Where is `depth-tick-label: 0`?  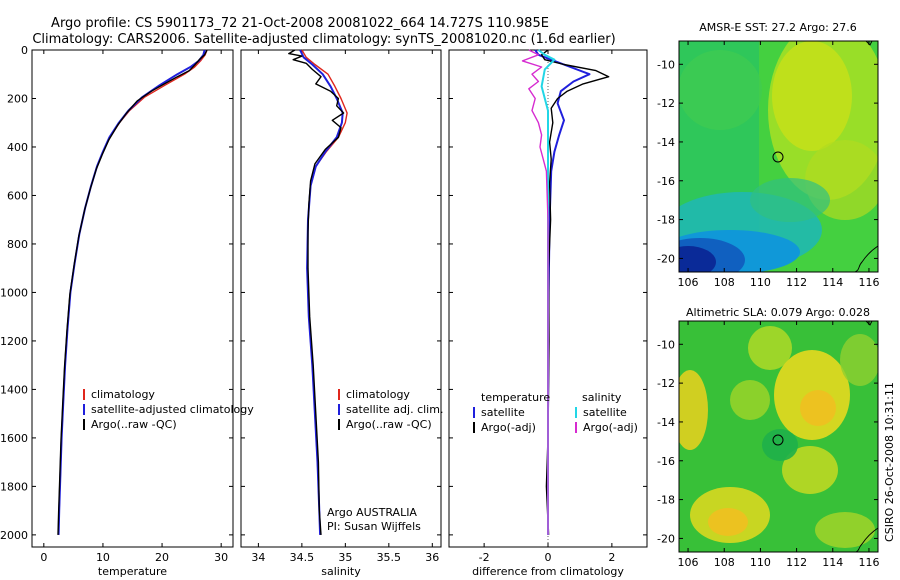
depth-tick-label: 0 is located at coordinates (24, 50).